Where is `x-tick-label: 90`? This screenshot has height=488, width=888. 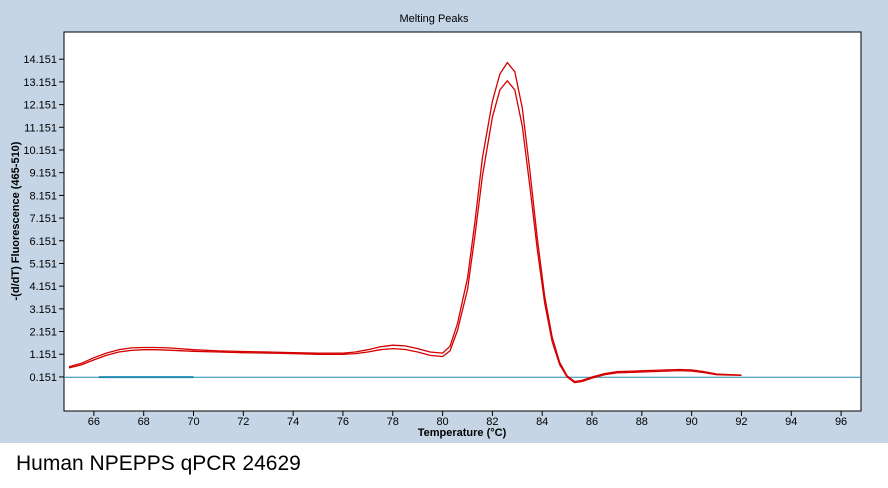
x-tick-label: 90 is located at coordinates (692, 422).